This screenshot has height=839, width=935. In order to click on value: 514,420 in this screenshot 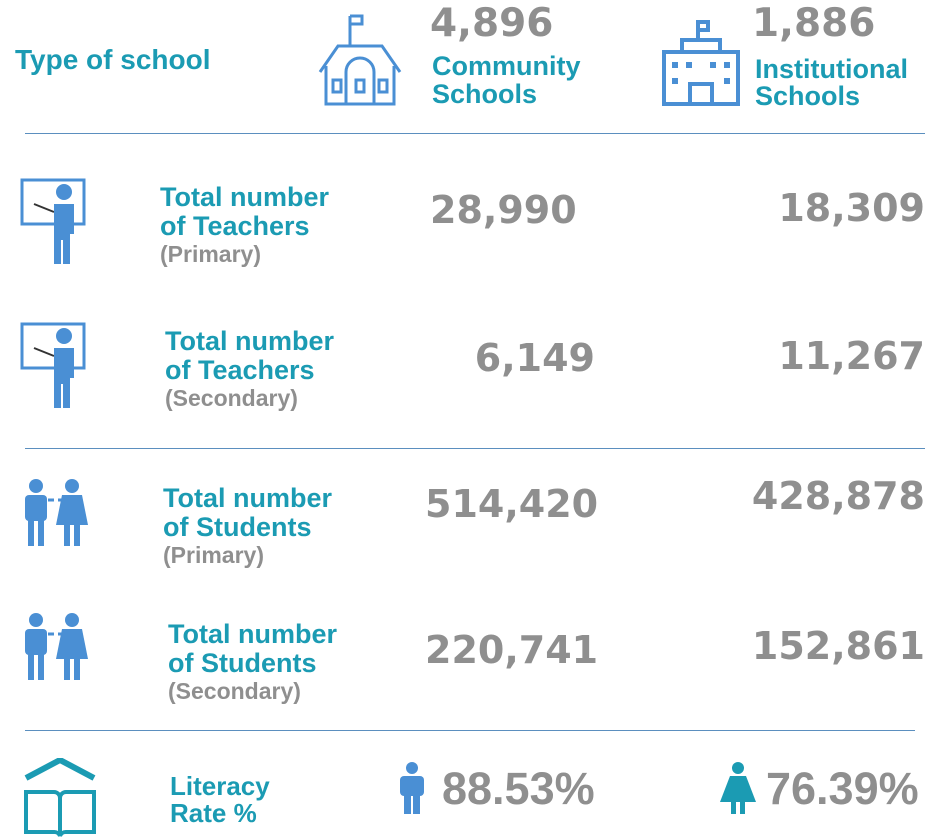, I will do `click(512, 504)`.